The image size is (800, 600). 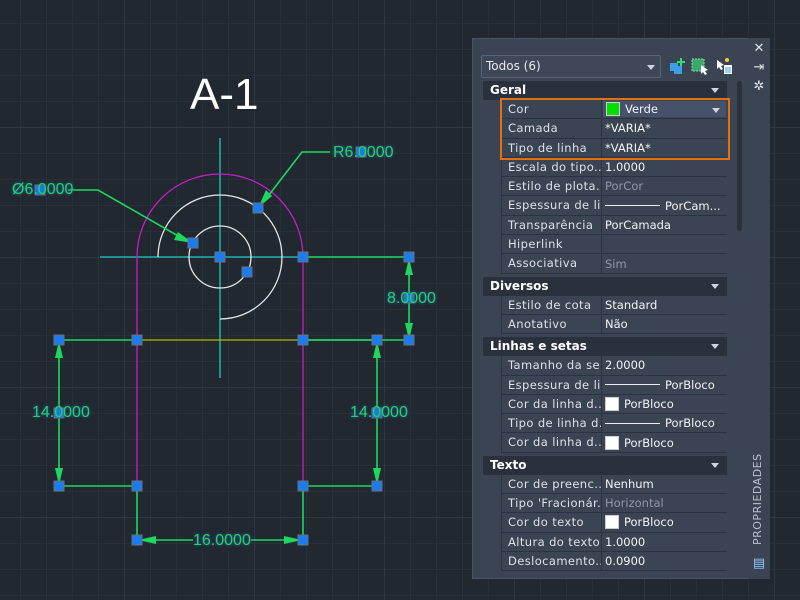 What do you see at coordinates (222, 541) in the screenshot?
I see `dim-text-16: 16.0000` at bounding box center [222, 541].